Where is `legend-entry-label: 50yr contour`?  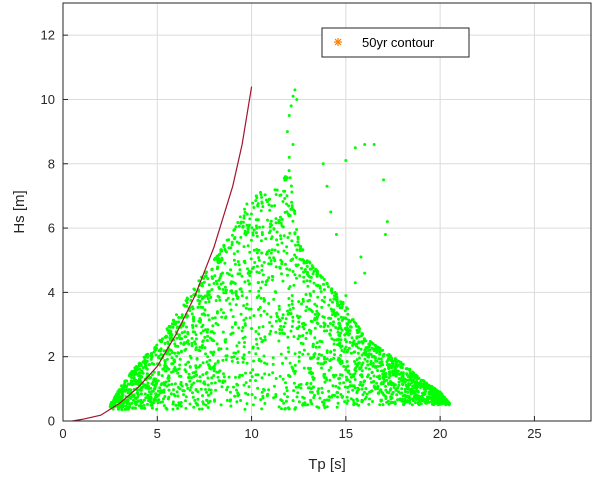
legend-entry-label: 50yr contour is located at coordinates (398, 42).